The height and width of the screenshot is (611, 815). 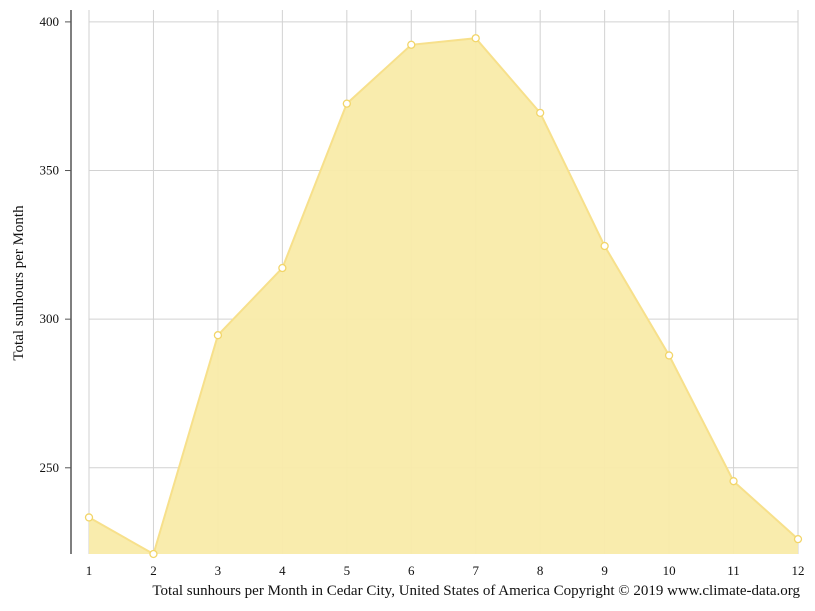 What do you see at coordinates (733, 570) in the screenshot?
I see `x-tick-label-11: 11` at bounding box center [733, 570].